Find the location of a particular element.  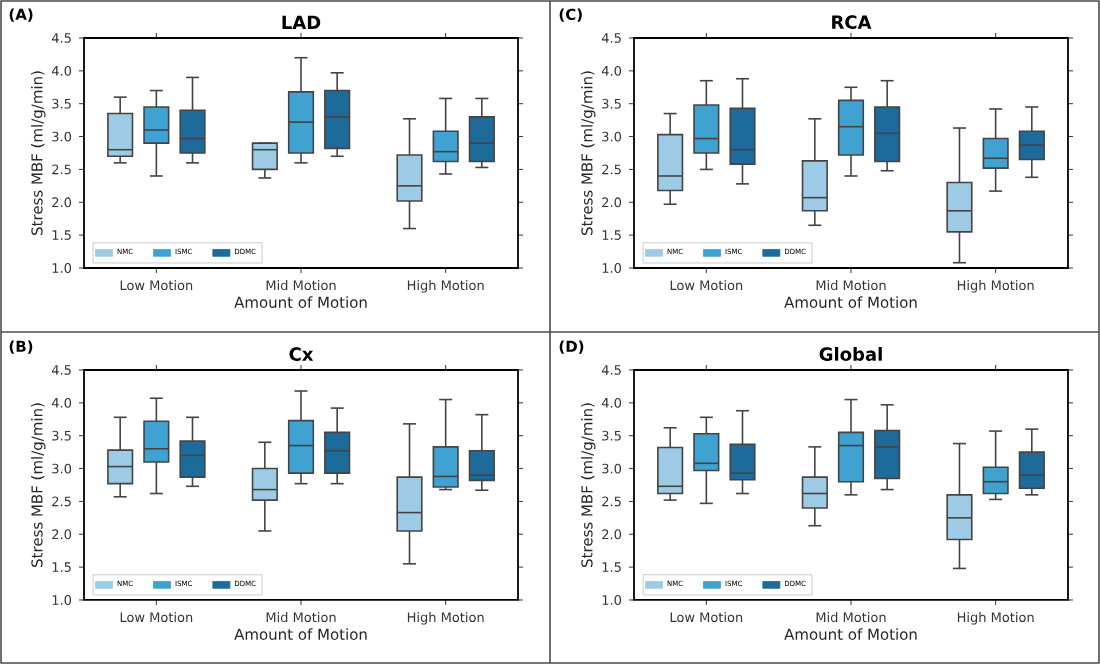

chart-title: RCA is located at coordinates (852, 22).